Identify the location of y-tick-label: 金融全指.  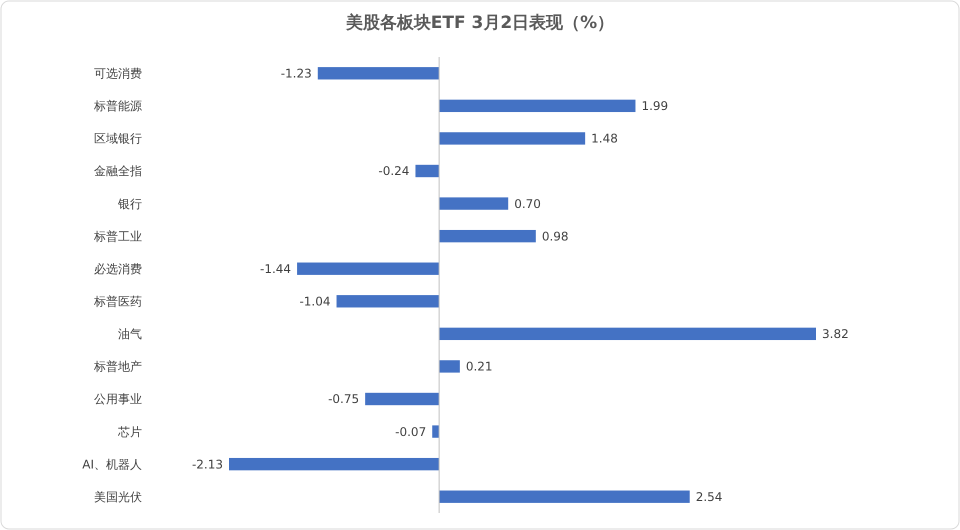
(118, 171).